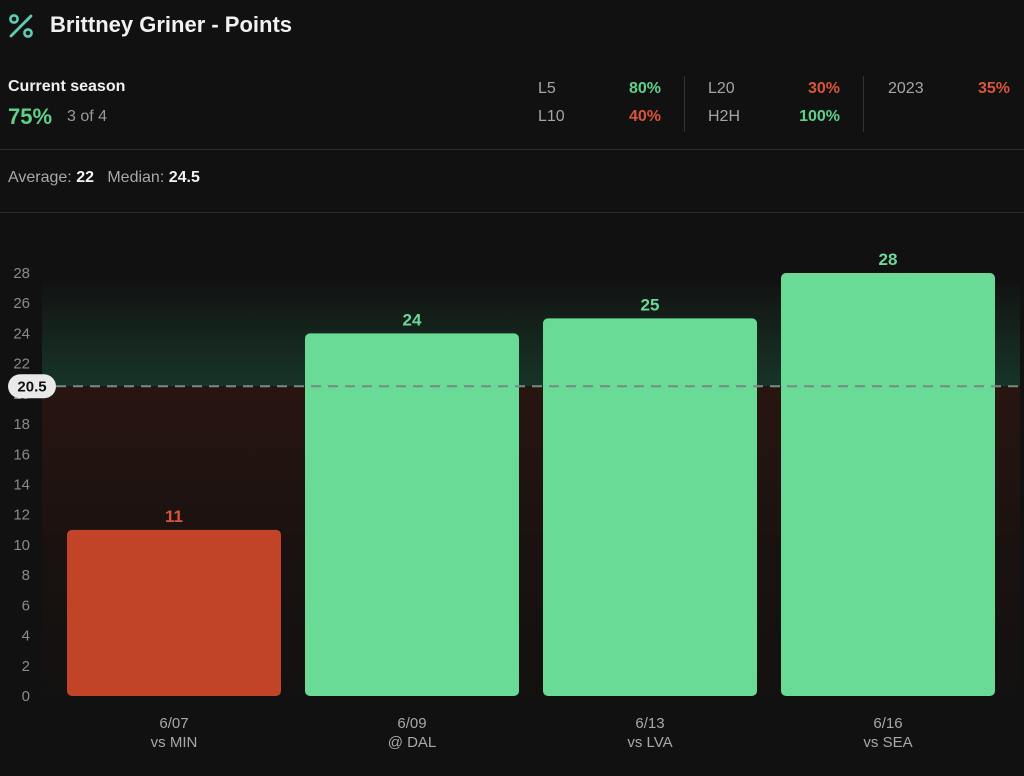  I want to click on y-tick-label: 18, so click(21, 424).